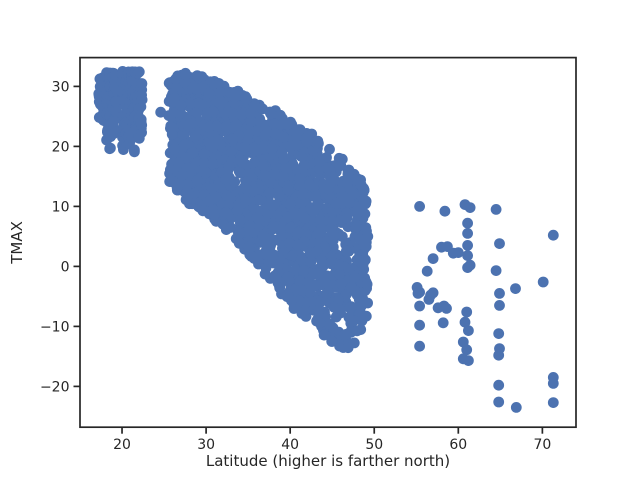 The image size is (640, 480). I want to click on x-tick-label: 60, so click(458, 445).